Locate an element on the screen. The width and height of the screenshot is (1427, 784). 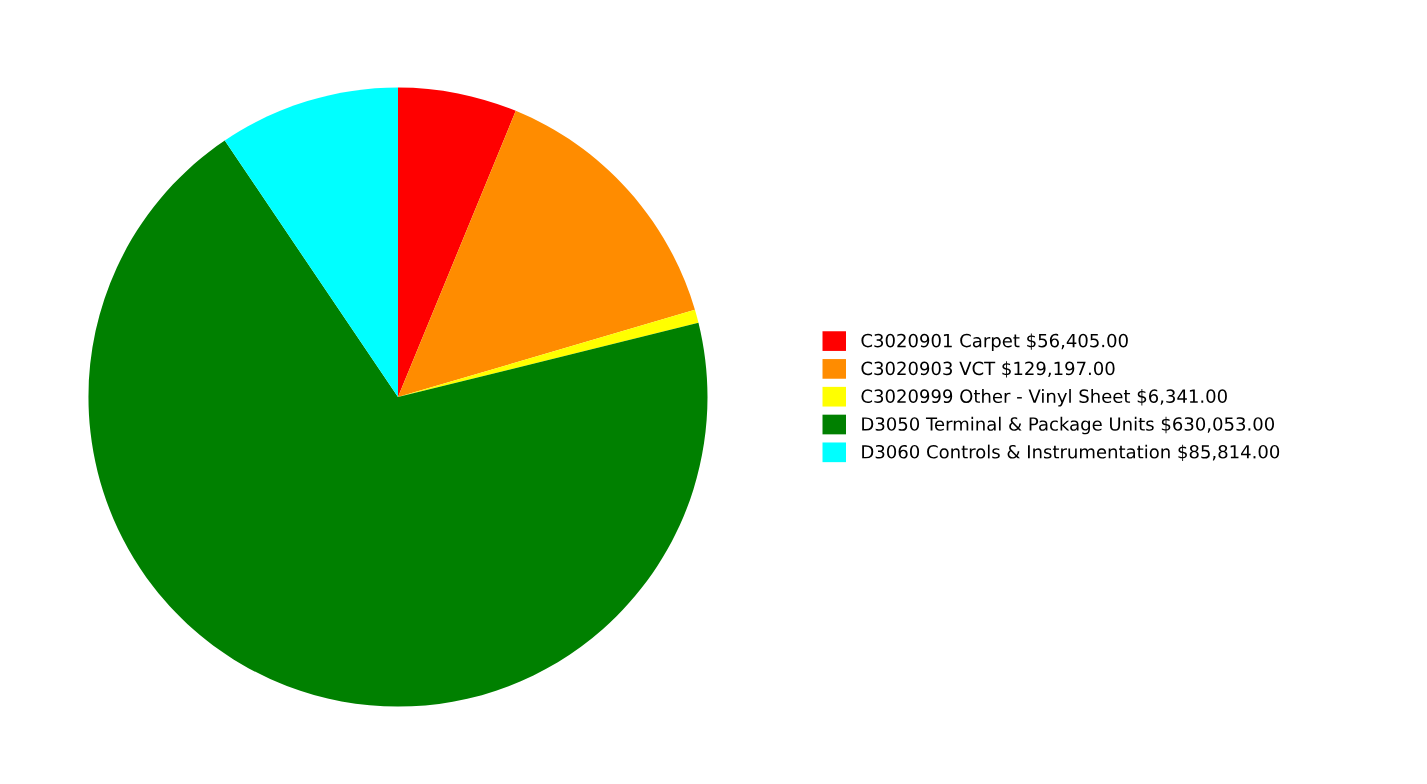
legend-label: C3020903 VCT $129,197.00 is located at coordinates (988, 369).